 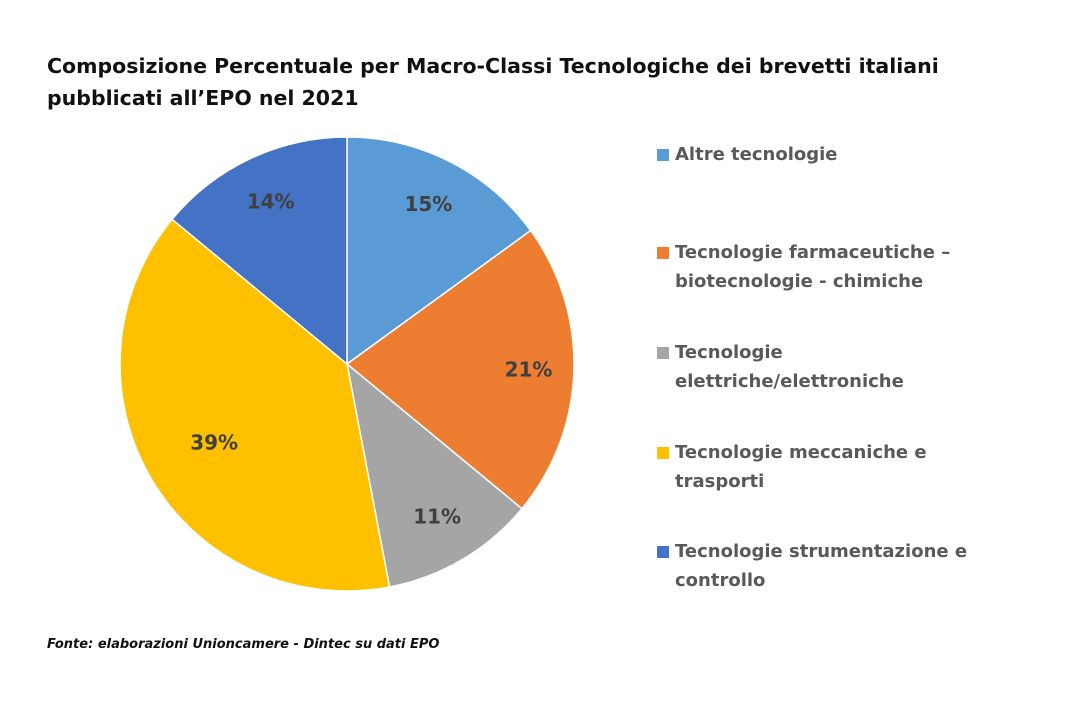 I want to click on legend-item-meccaniche-trasporti: Tecnologie meccaniche e trasporti, so click(x=831, y=467).